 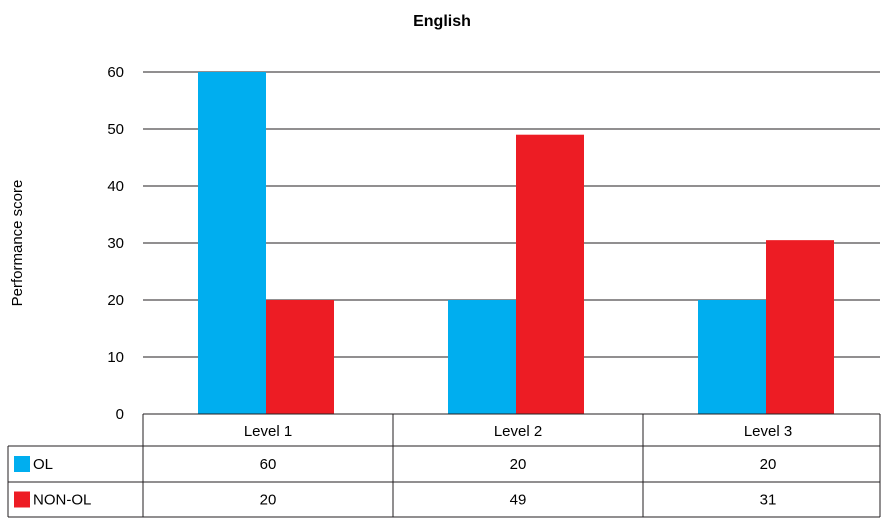 What do you see at coordinates (115, 186) in the screenshot?
I see `y-tick-label: 40` at bounding box center [115, 186].